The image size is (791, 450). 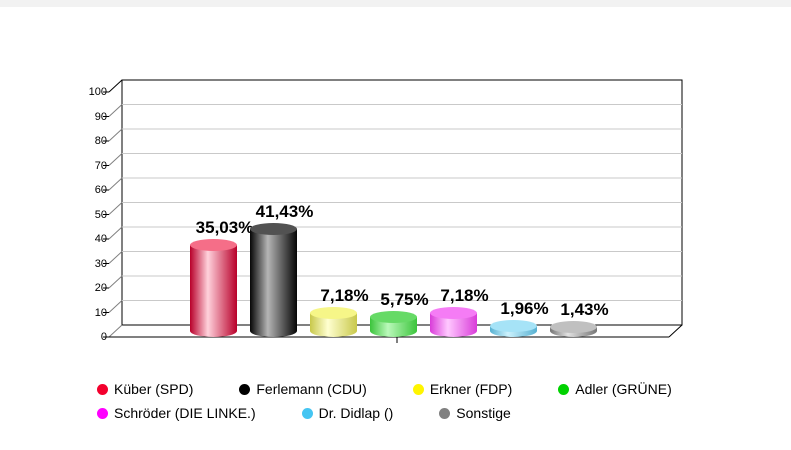 What do you see at coordinates (573, 329) in the screenshot?
I see `bar-sonstige` at bounding box center [573, 329].